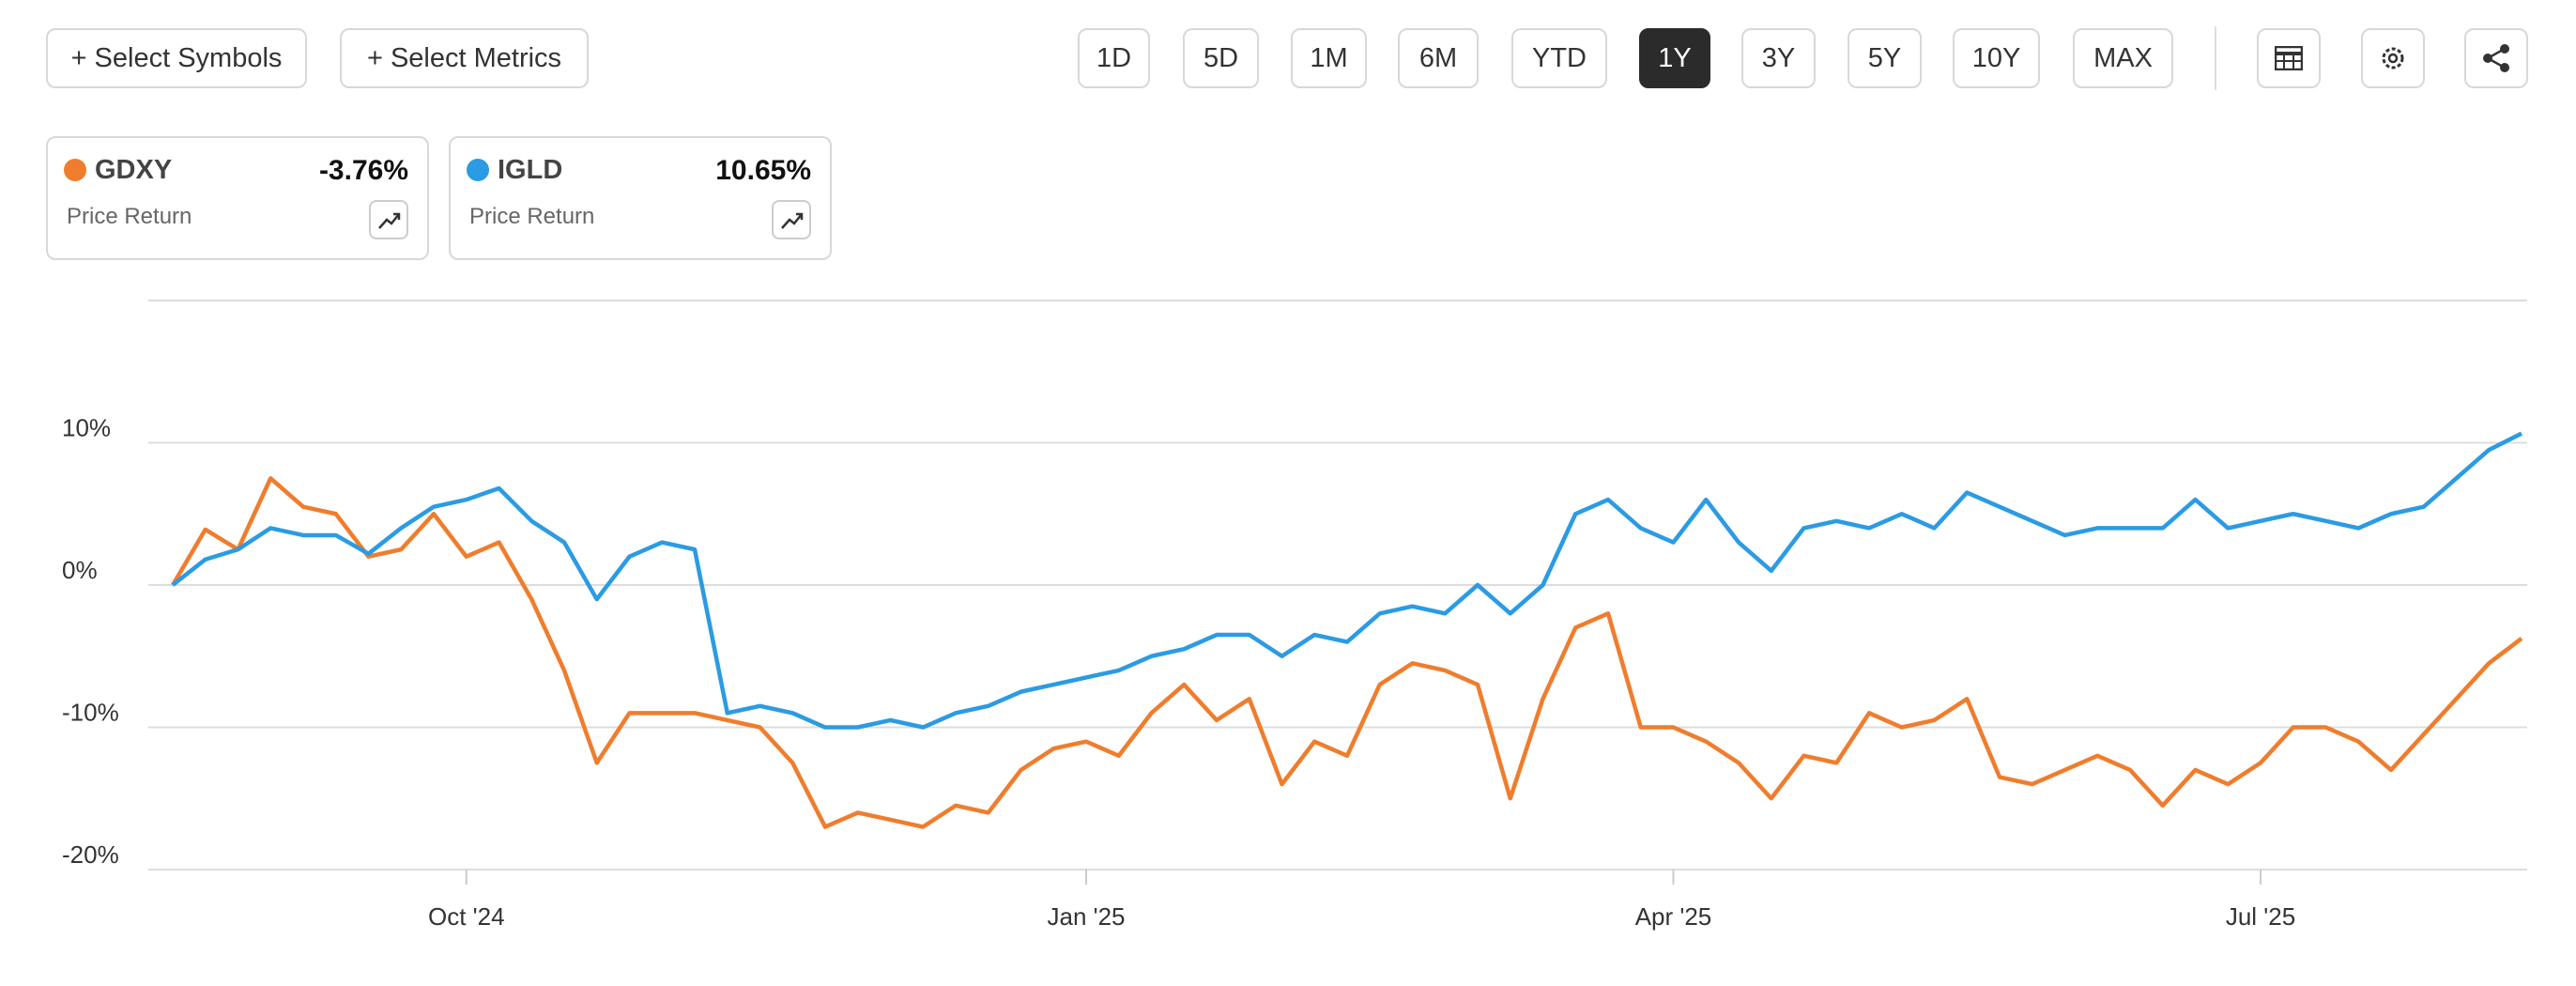 The height and width of the screenshot is (986, 2576). I want to click on settings-button, so click(2393, 58).